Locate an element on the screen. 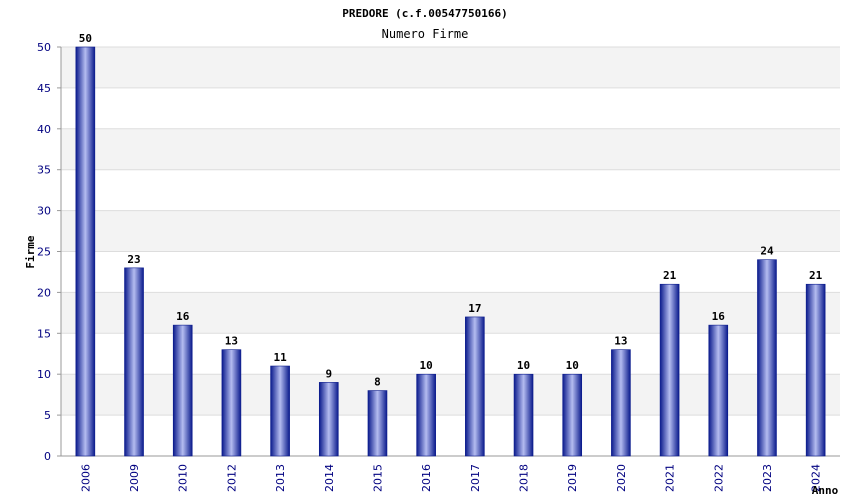 The height and width of the screenshot is (500, 850). x-tick-label: 2020 is located at coordinates (621, 478).